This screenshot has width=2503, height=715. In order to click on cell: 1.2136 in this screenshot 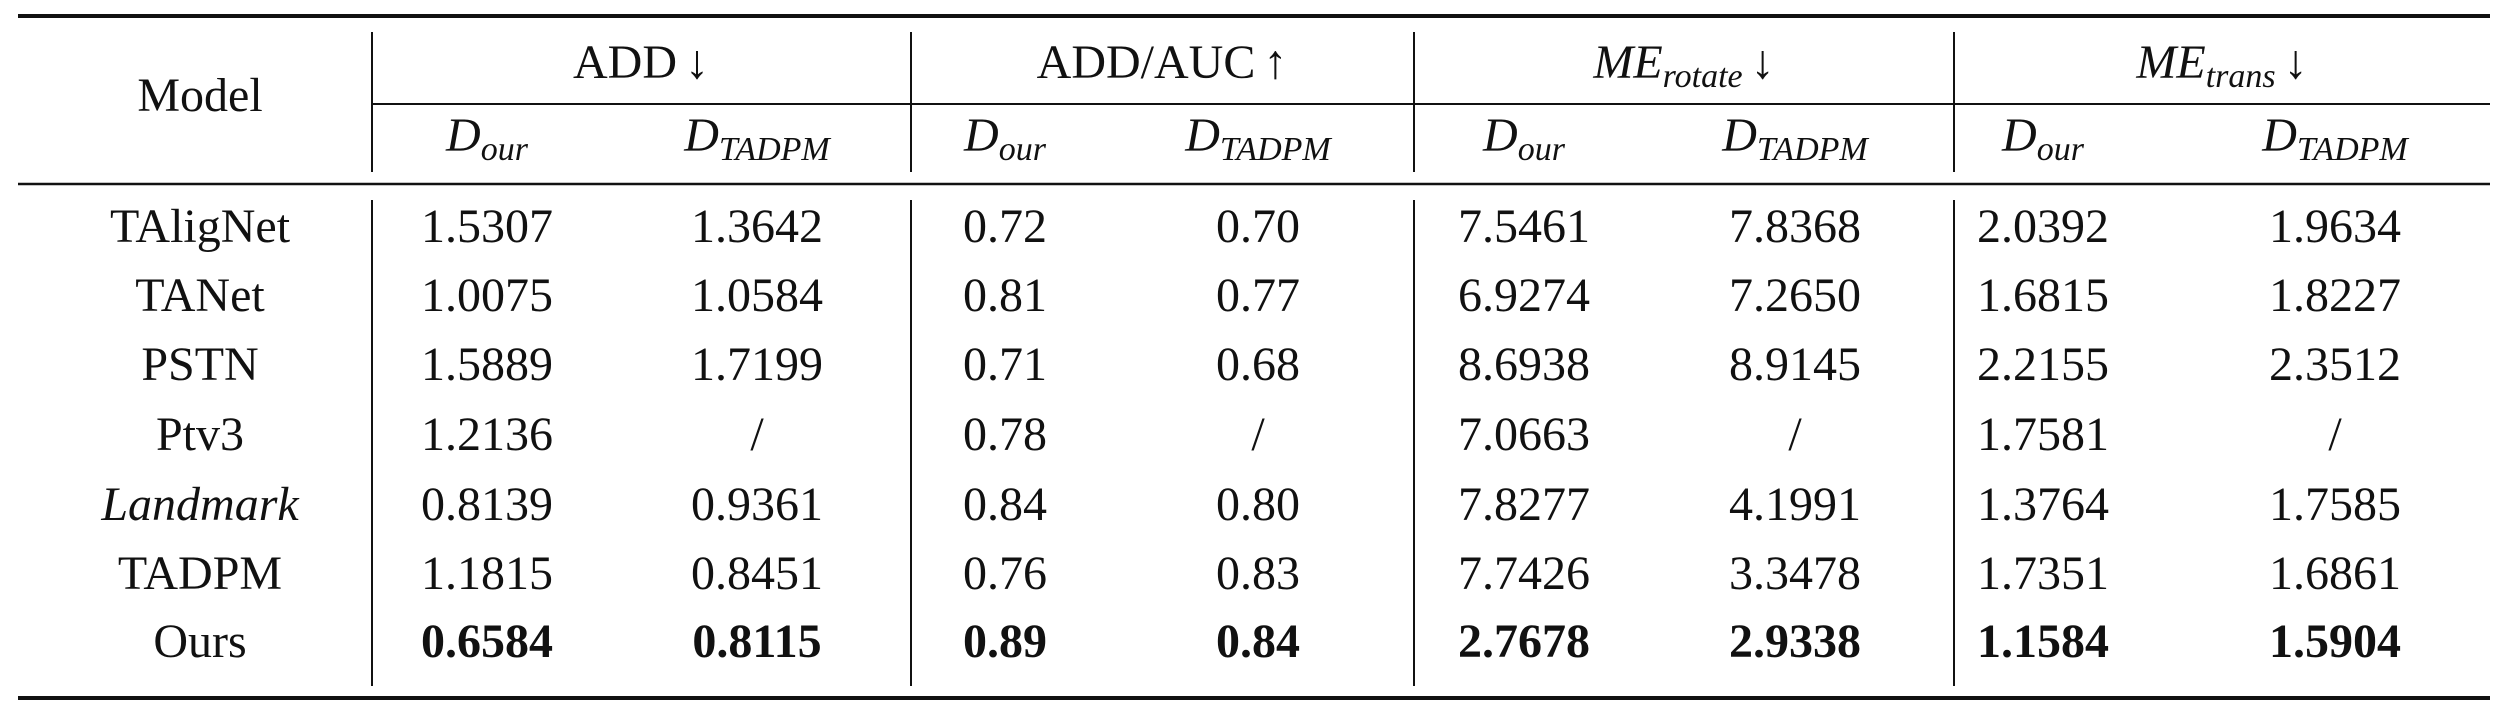, I will do `click(487, 434)`.